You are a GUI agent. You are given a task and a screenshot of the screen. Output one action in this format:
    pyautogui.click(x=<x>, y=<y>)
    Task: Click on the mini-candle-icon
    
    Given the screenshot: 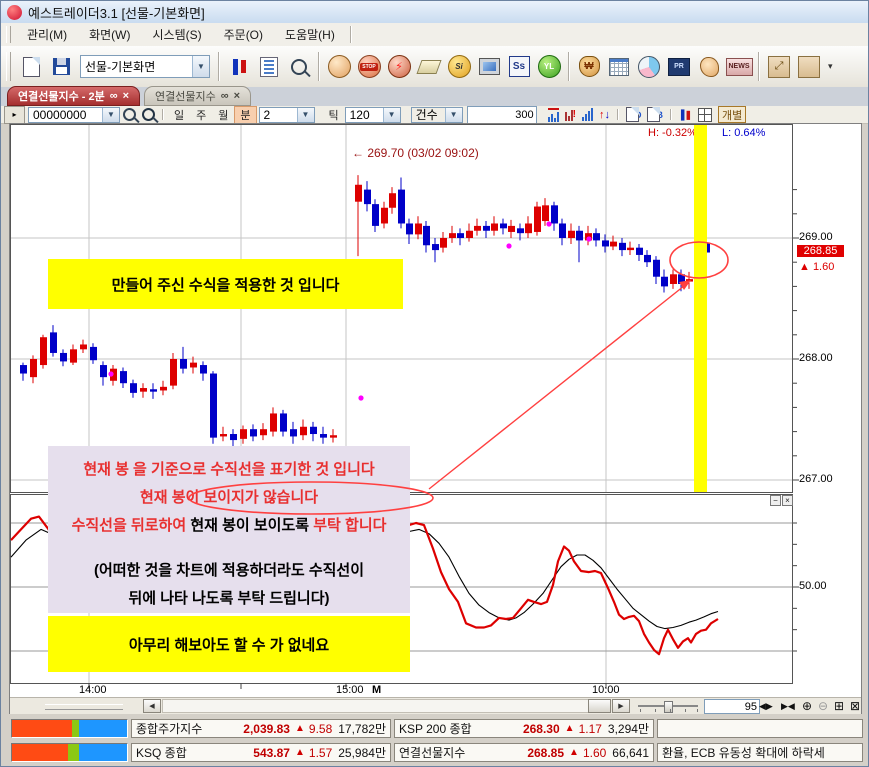 What is the action you would take?
    pyautogui.click(x=685, y=114)
    